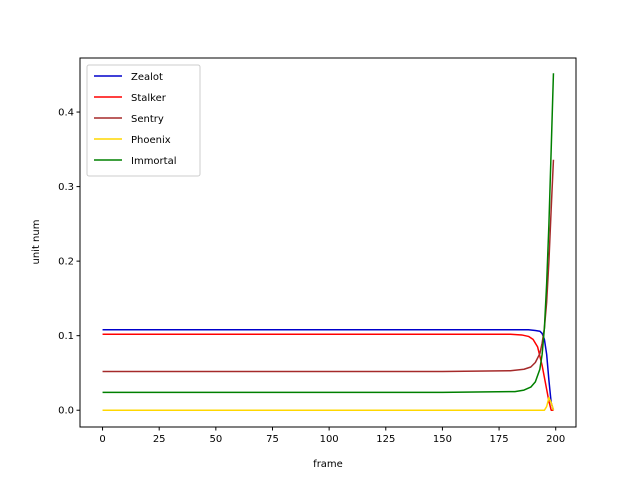  Describe the element at coordinates (66, 336) in the screenshot. I see `y-tick-label: 0.1` at that location.